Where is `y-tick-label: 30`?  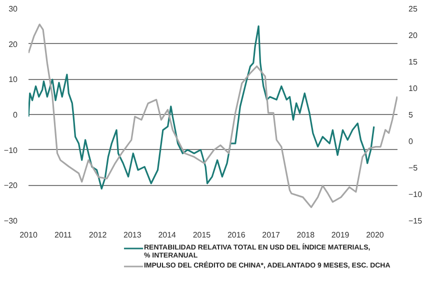 y-tick-label: 30 is located at coordinates (13, 9).